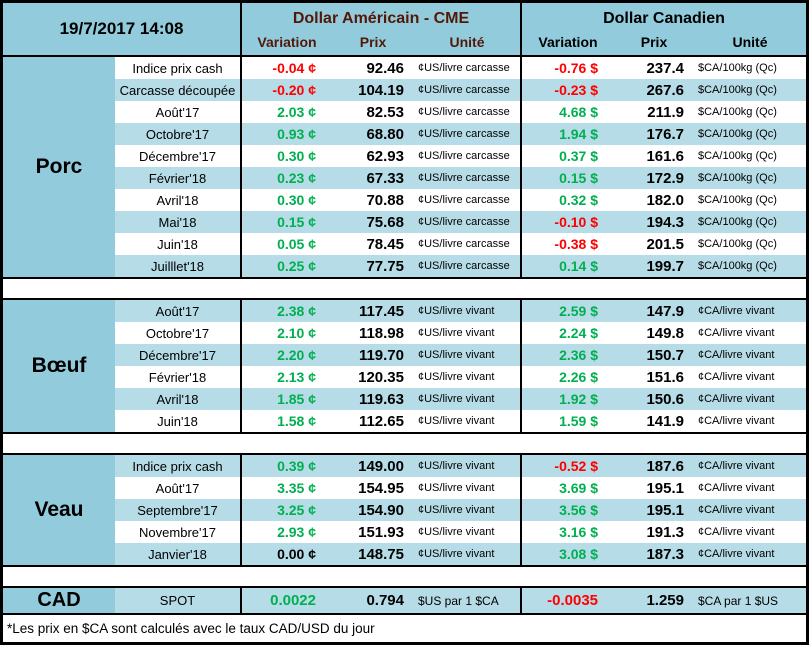 The height and width of the screenshot is (645, 809). I want to click on ca-variation: 1.92 $, so click(566, 399).